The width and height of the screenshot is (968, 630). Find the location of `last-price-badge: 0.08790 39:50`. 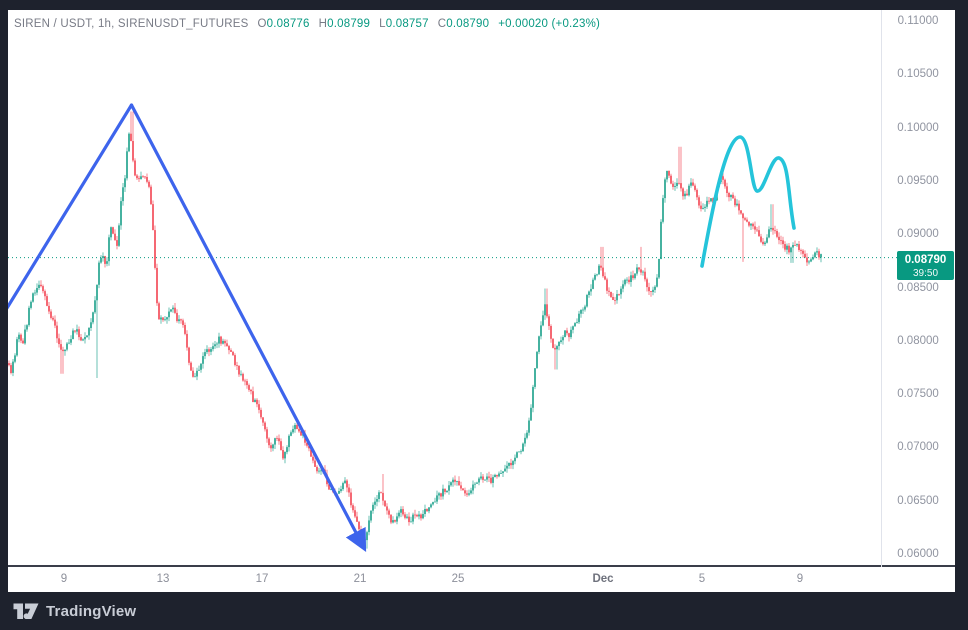

last-price-badge: 0.08790 39:50 is located at coordinates (925, 265).